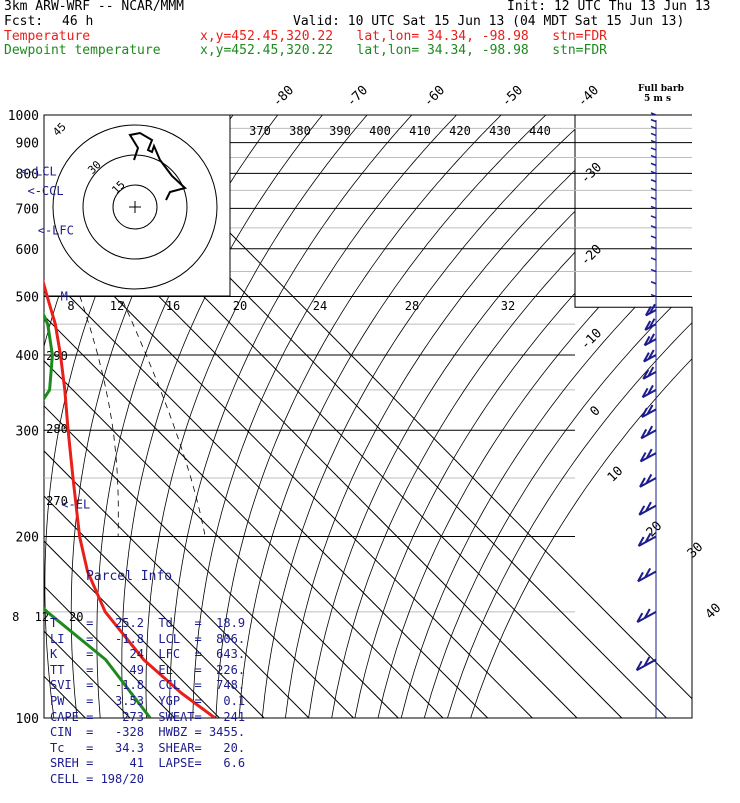 This screenshot has width=740, height=803. Describe the element at coordinates (137, 205) in the screenshot. I see `hodograph-frame` at that location.